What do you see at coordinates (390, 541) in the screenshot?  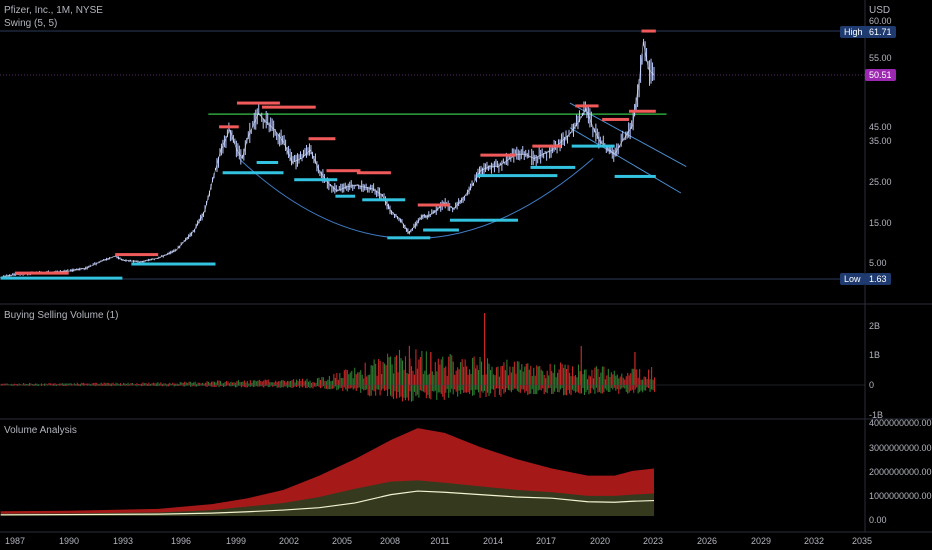 I see `x-tick: 2008` at bounding box center [390, 541].